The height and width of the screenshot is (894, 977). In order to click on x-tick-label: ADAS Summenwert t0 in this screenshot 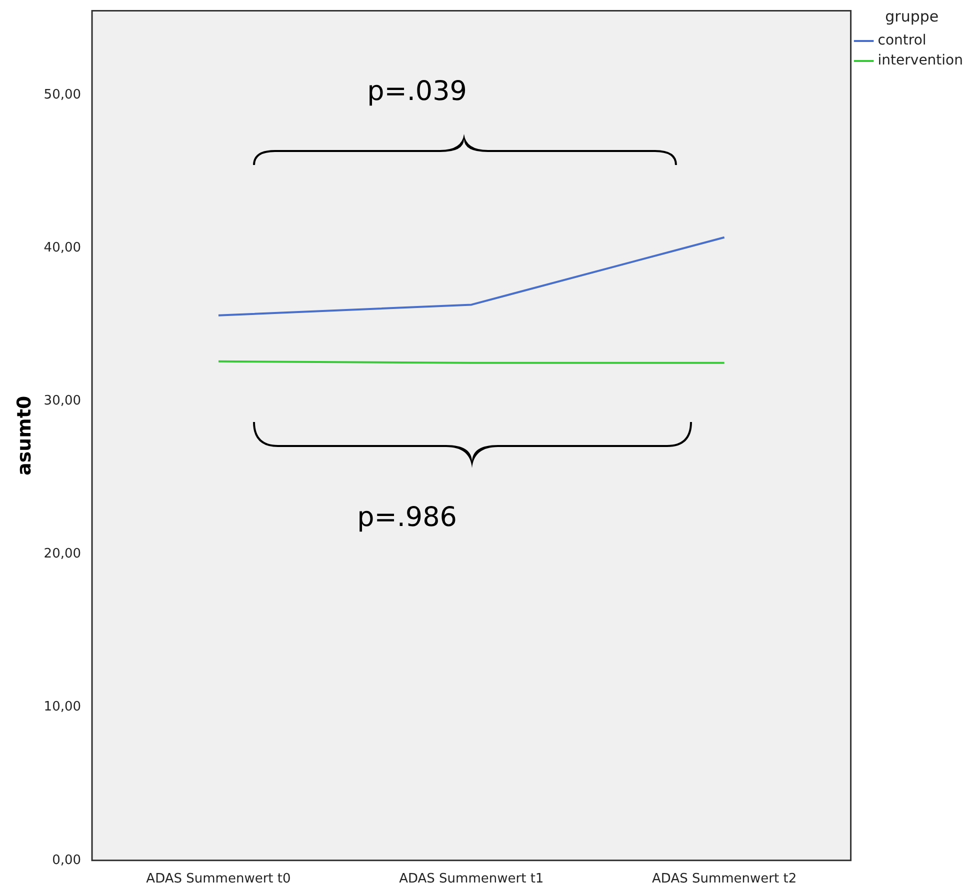, I will do `click(218, 879)`.